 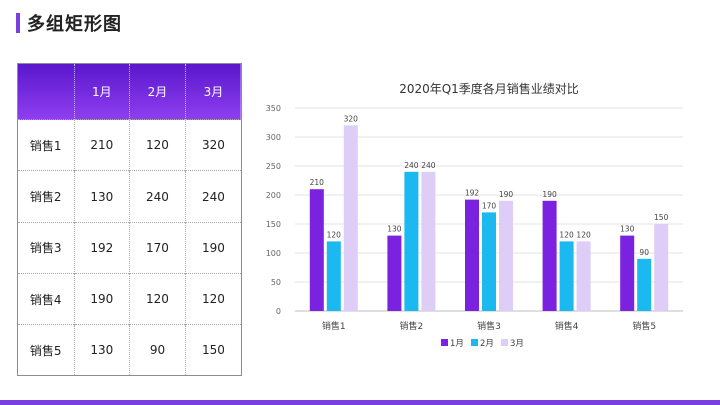 I want to click on legend-label: 3月, so click(x=517, y=344).